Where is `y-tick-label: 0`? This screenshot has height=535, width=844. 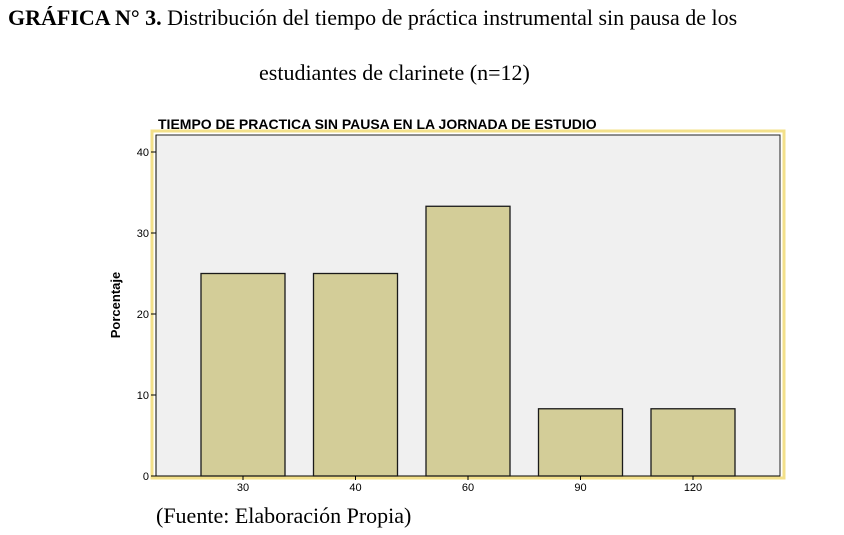 y-tick-label: 0 is located at coordinates (146, 477).